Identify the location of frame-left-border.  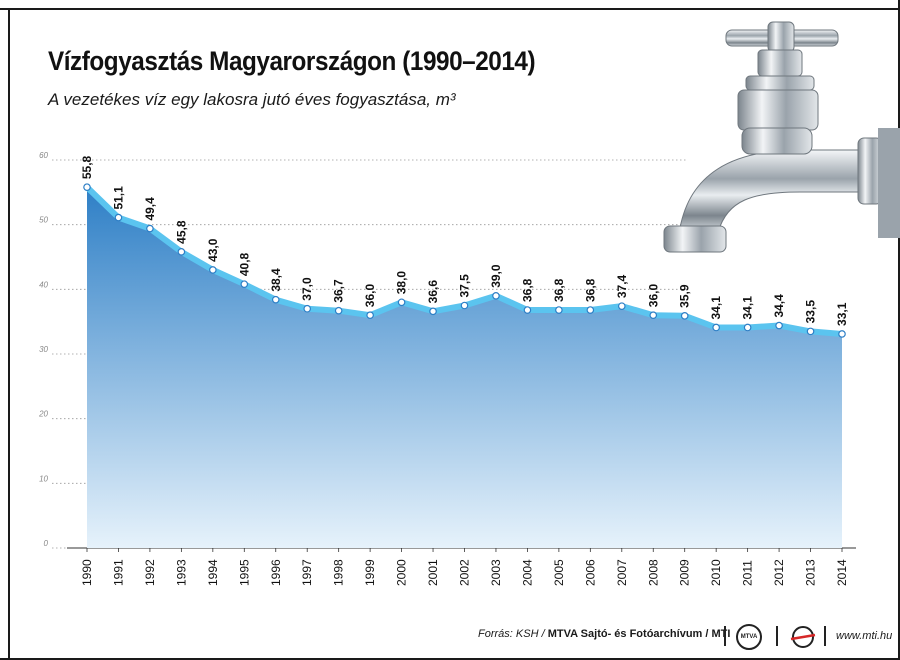
(9, 334).